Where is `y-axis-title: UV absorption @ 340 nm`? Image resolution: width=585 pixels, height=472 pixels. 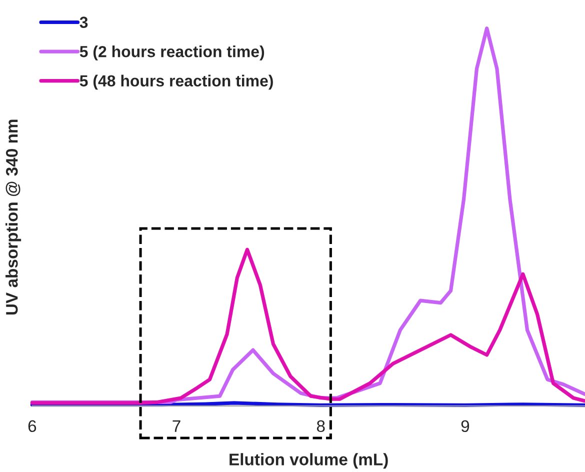 y-axis-title: UV absorption @ 340 nm is located at coordinates (14, 217).